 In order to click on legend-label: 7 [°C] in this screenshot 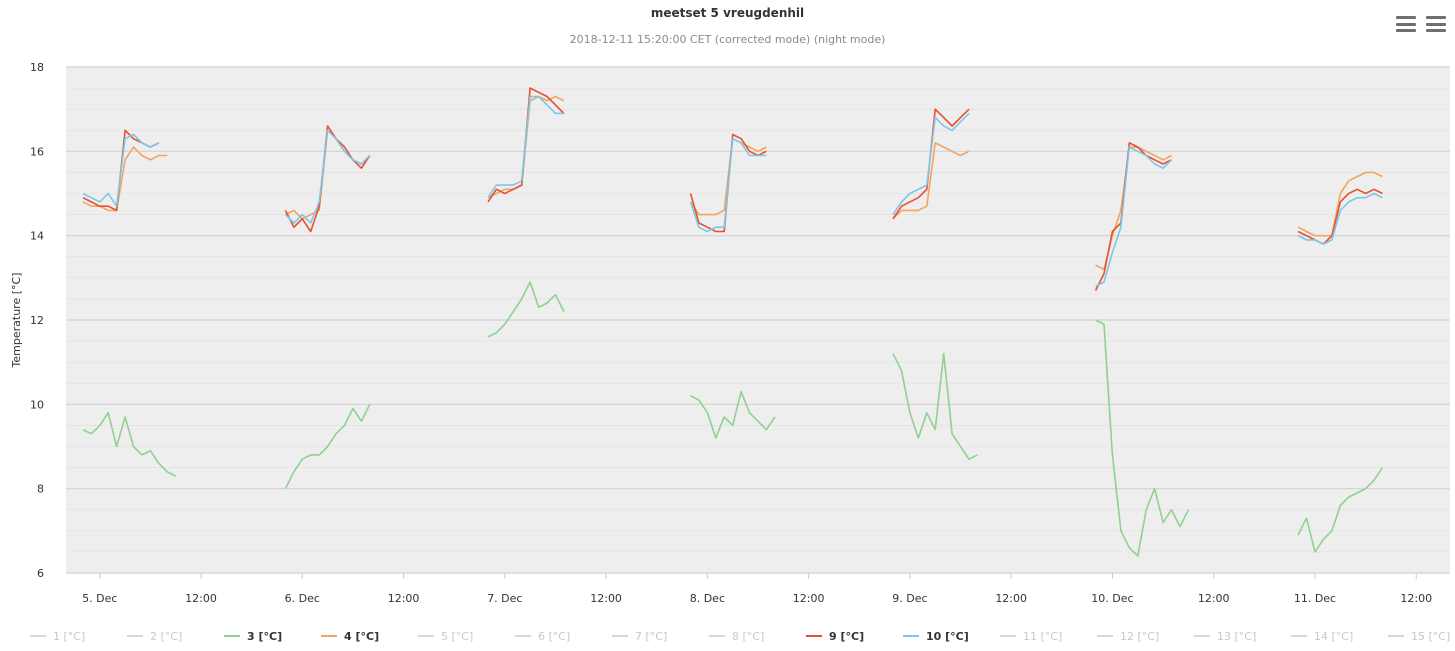, I will do `click(651, 636)`.